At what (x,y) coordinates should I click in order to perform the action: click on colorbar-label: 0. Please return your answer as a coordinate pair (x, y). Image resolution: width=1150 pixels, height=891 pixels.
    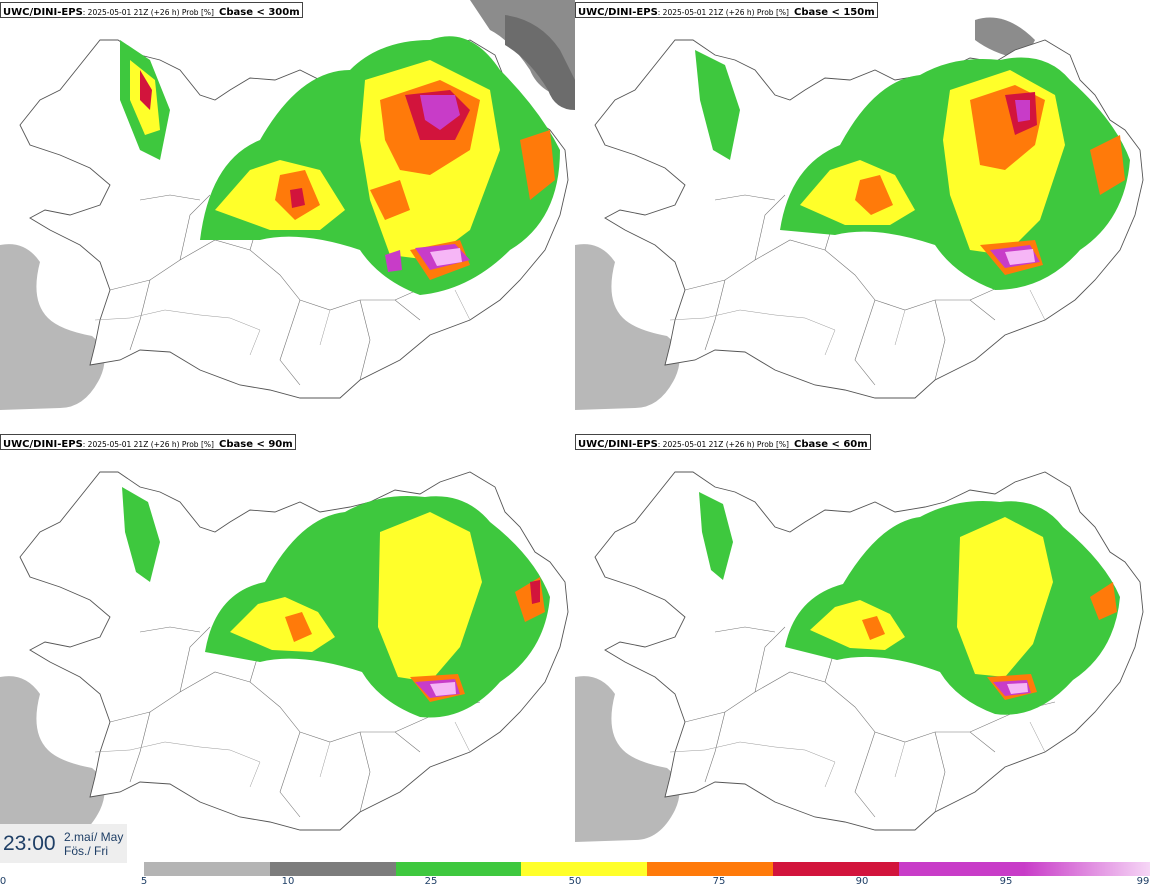
    Looking at the image, I should click on (3, 881).